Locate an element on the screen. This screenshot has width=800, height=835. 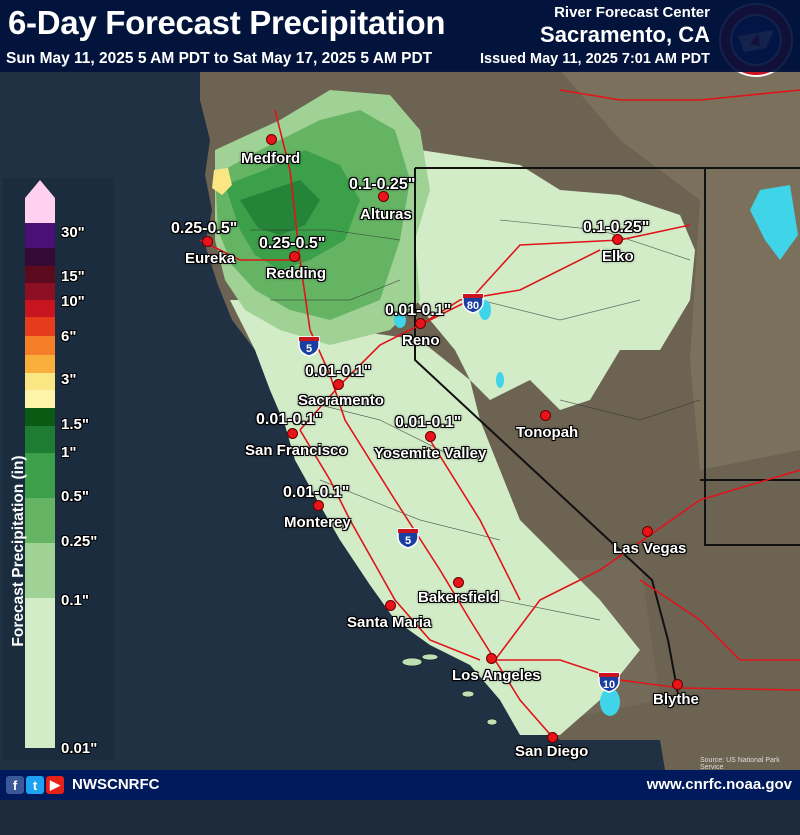
legend-label: 1" is located at coordinates (69, 452).